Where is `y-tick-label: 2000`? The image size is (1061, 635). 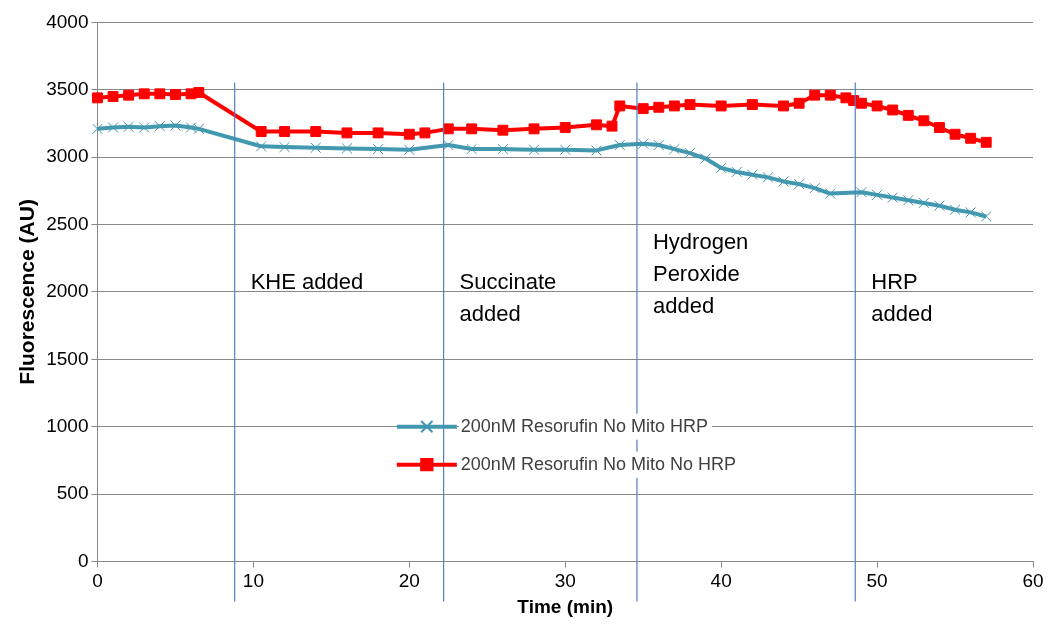 y-tick-label: 2000 is located at coordinates (67, 291).